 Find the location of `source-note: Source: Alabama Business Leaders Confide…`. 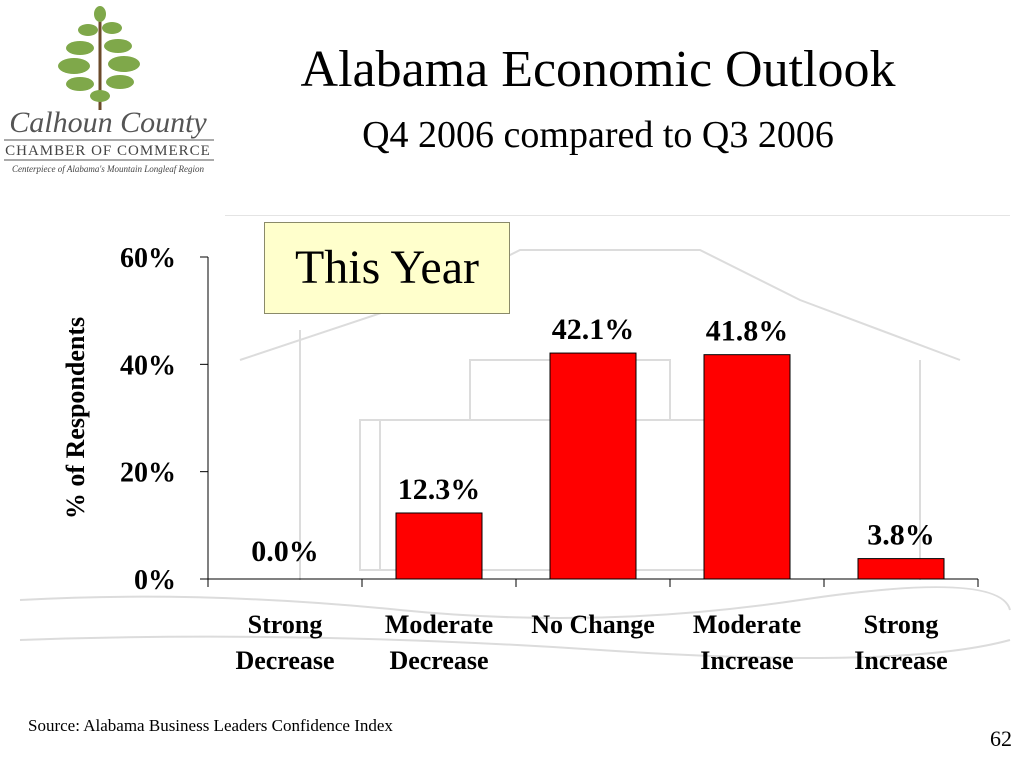

source-note: Source: Alabama Business Leaders Confide… is located at coordinates (210, 725).